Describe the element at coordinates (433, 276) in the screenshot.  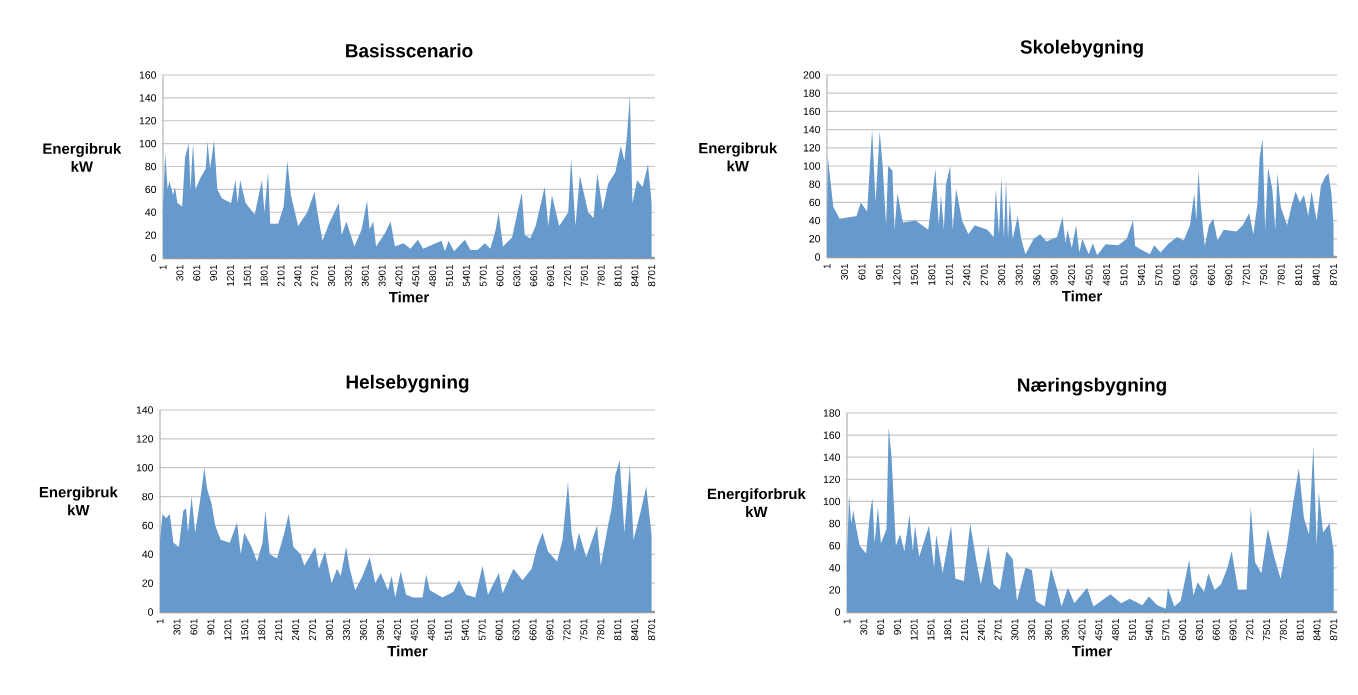
I see `x-tick-label: 4801` at that location.